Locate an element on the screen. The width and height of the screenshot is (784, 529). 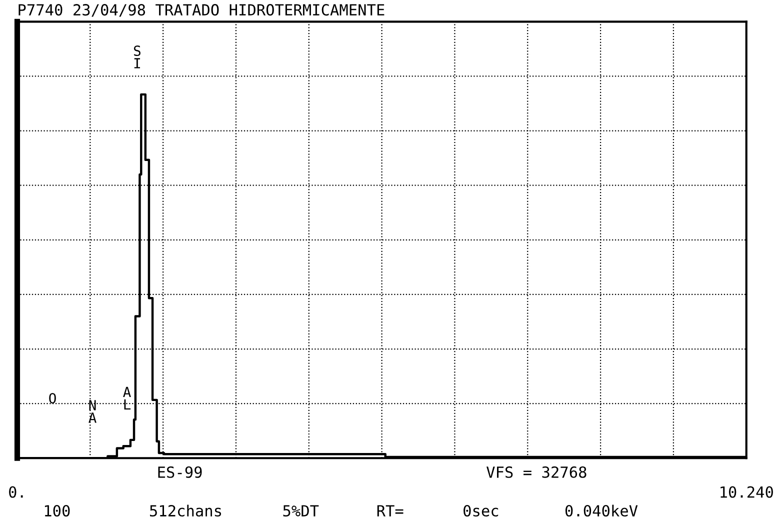
text: ES-99 is located at coordinates (180, 472).